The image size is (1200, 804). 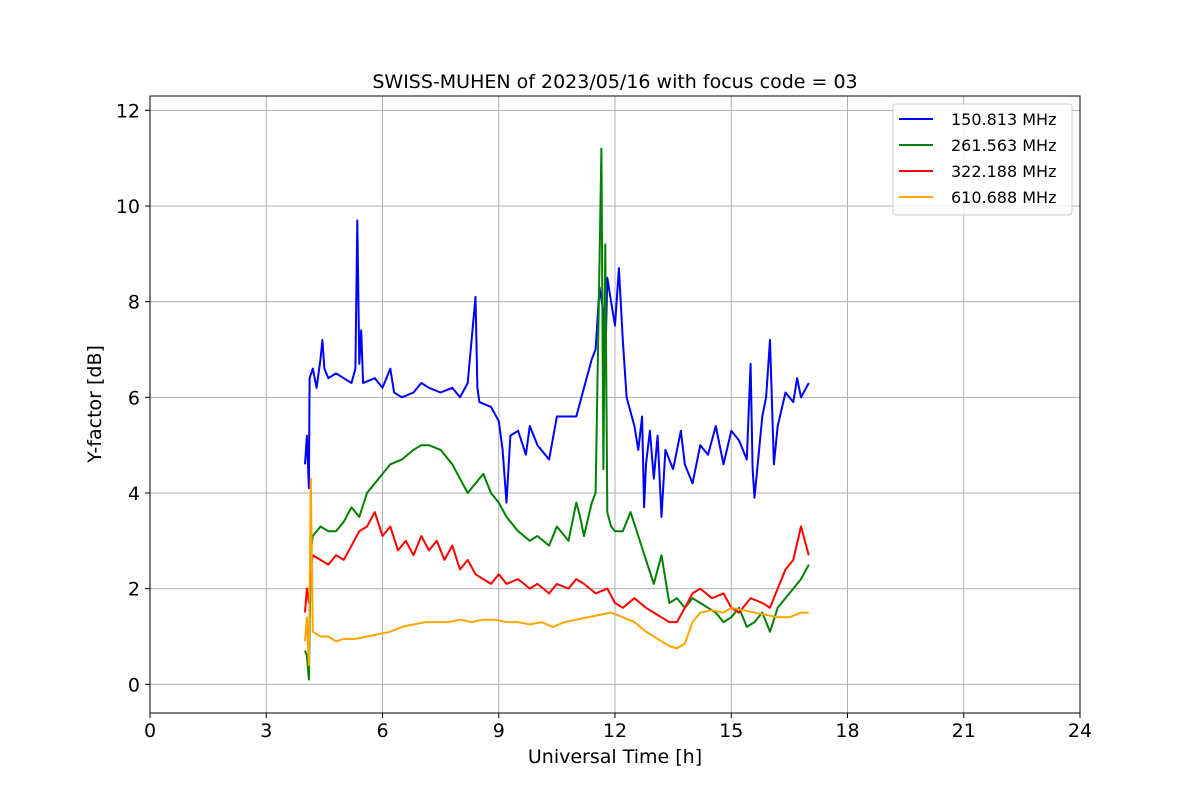 I want to click on x-tick-label: 9, so click(x=499, y=731).